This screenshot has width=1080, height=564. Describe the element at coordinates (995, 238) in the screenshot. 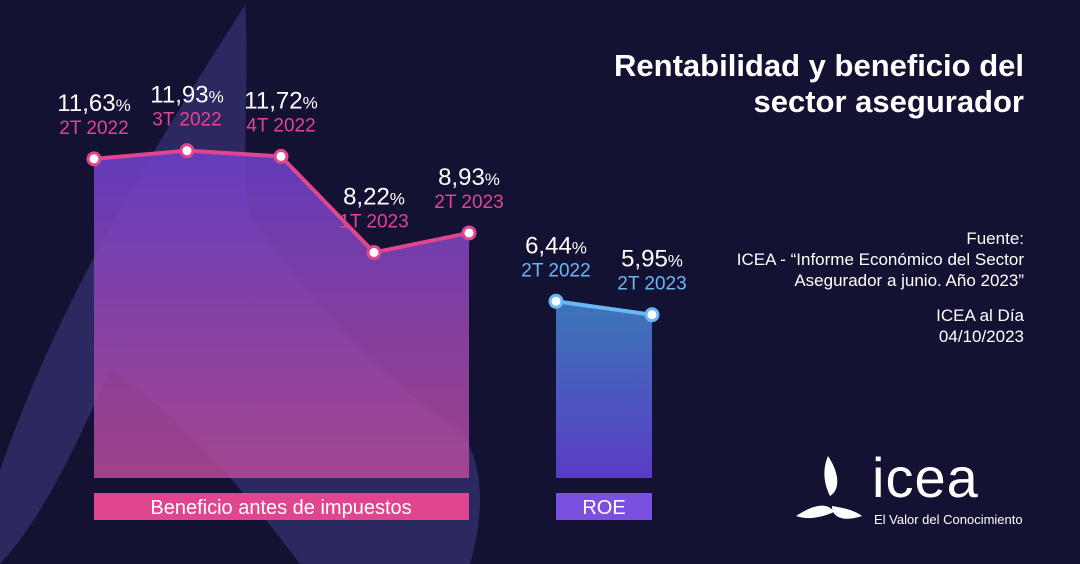

I see `source-label: Fuente:` at that location.